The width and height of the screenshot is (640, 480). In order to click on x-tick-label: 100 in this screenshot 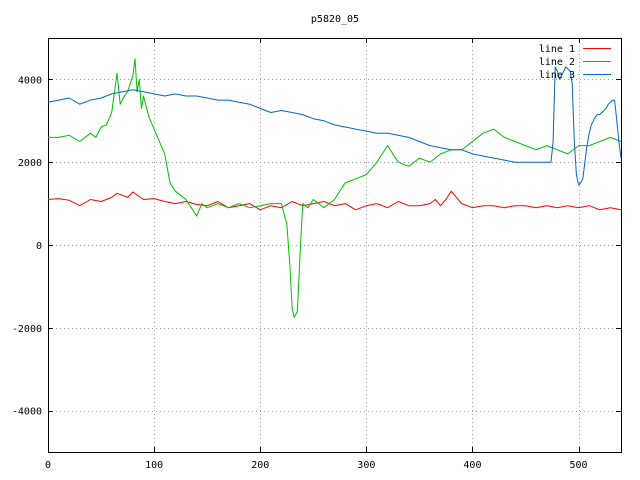, I will do `click(154, 465)`.